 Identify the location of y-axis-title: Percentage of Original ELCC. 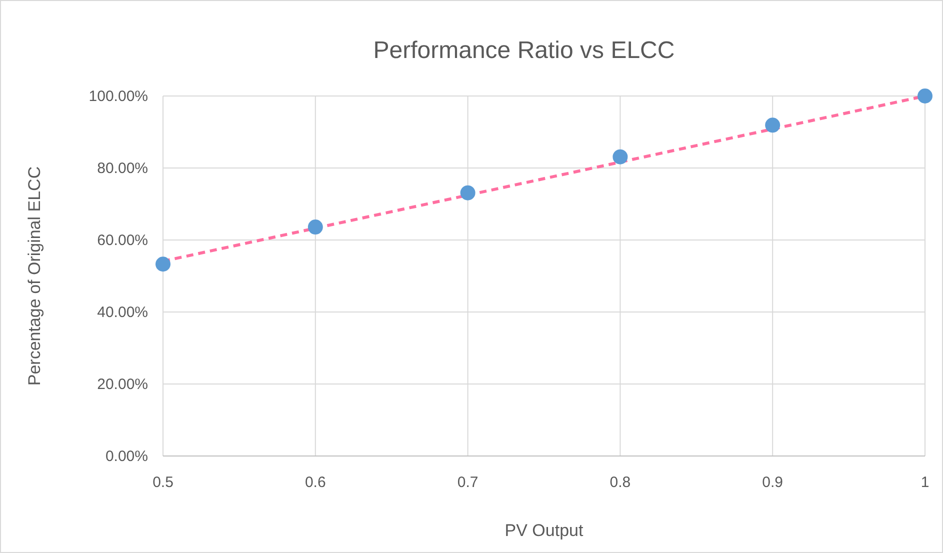
(34, 276).